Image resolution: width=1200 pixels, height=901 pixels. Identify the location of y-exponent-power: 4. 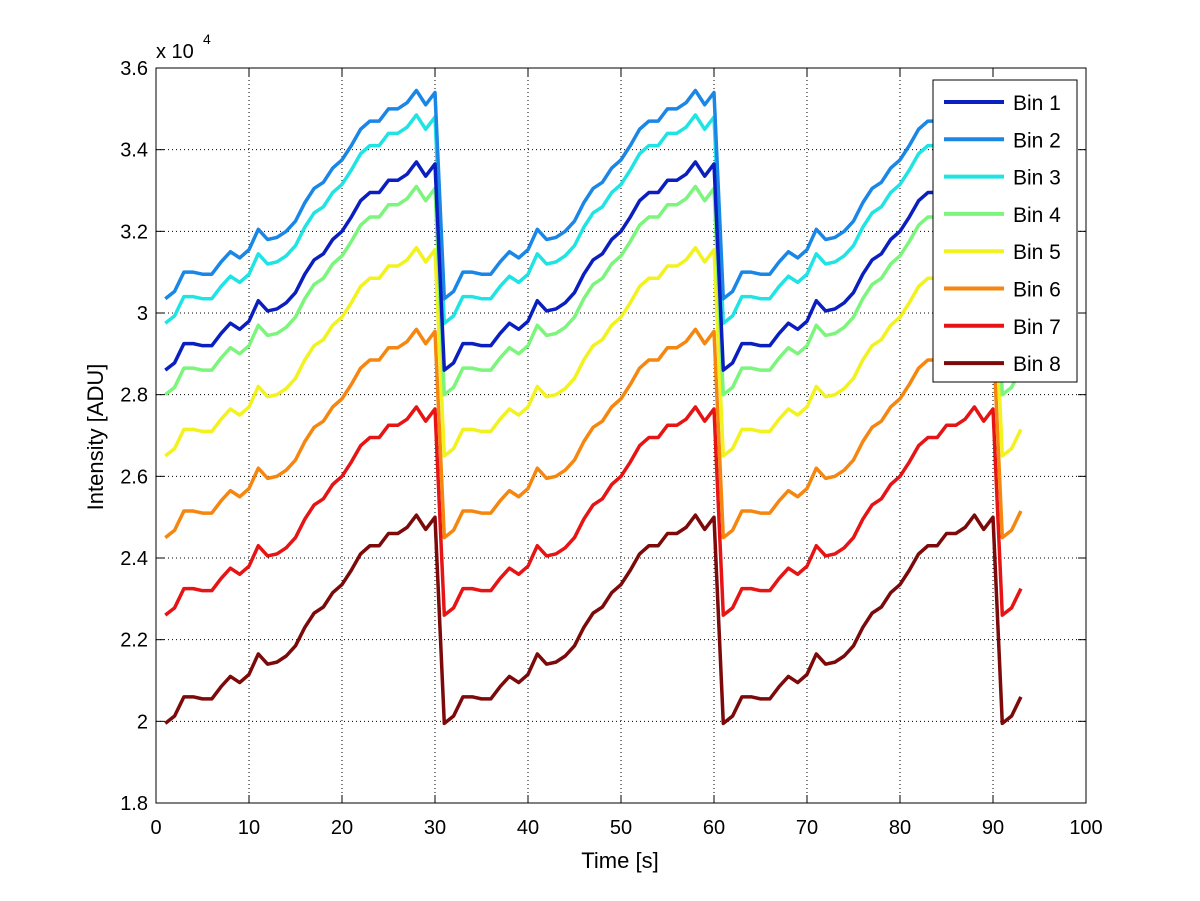
(207, 39).